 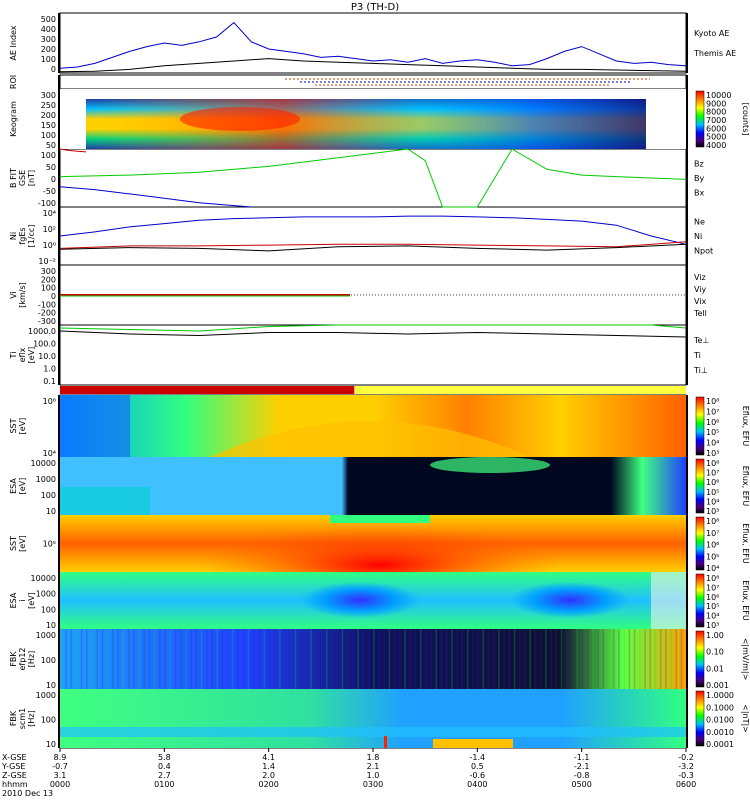 What do you see at coordinates (268, 784) in the screenshot?
I see `xaxis-value: 0200` at bounding box center [268, 784].